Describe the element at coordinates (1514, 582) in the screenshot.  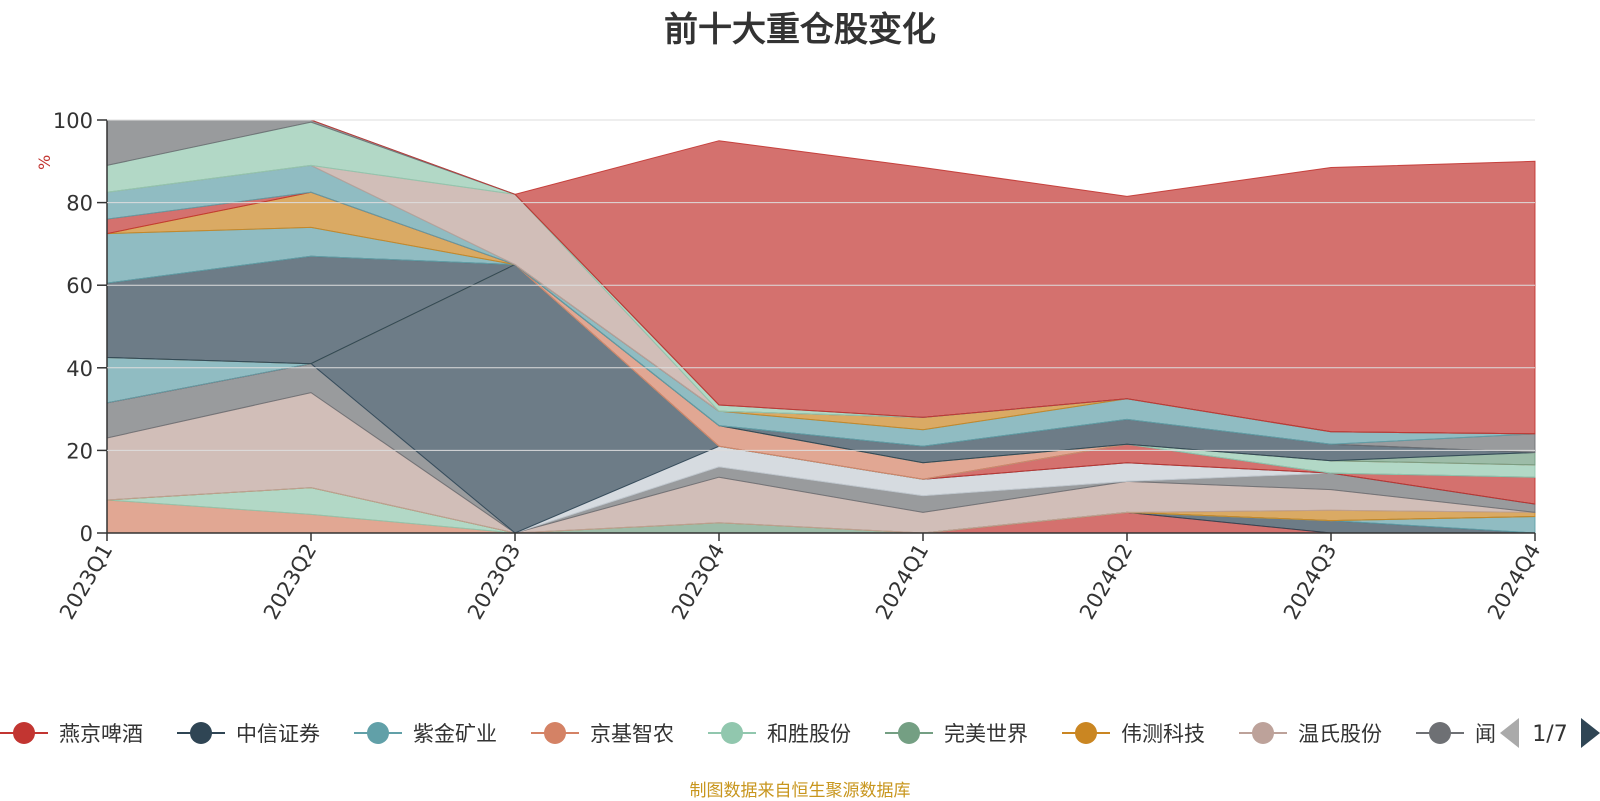
I see `x-tick-label: 2024Q4` at that location.